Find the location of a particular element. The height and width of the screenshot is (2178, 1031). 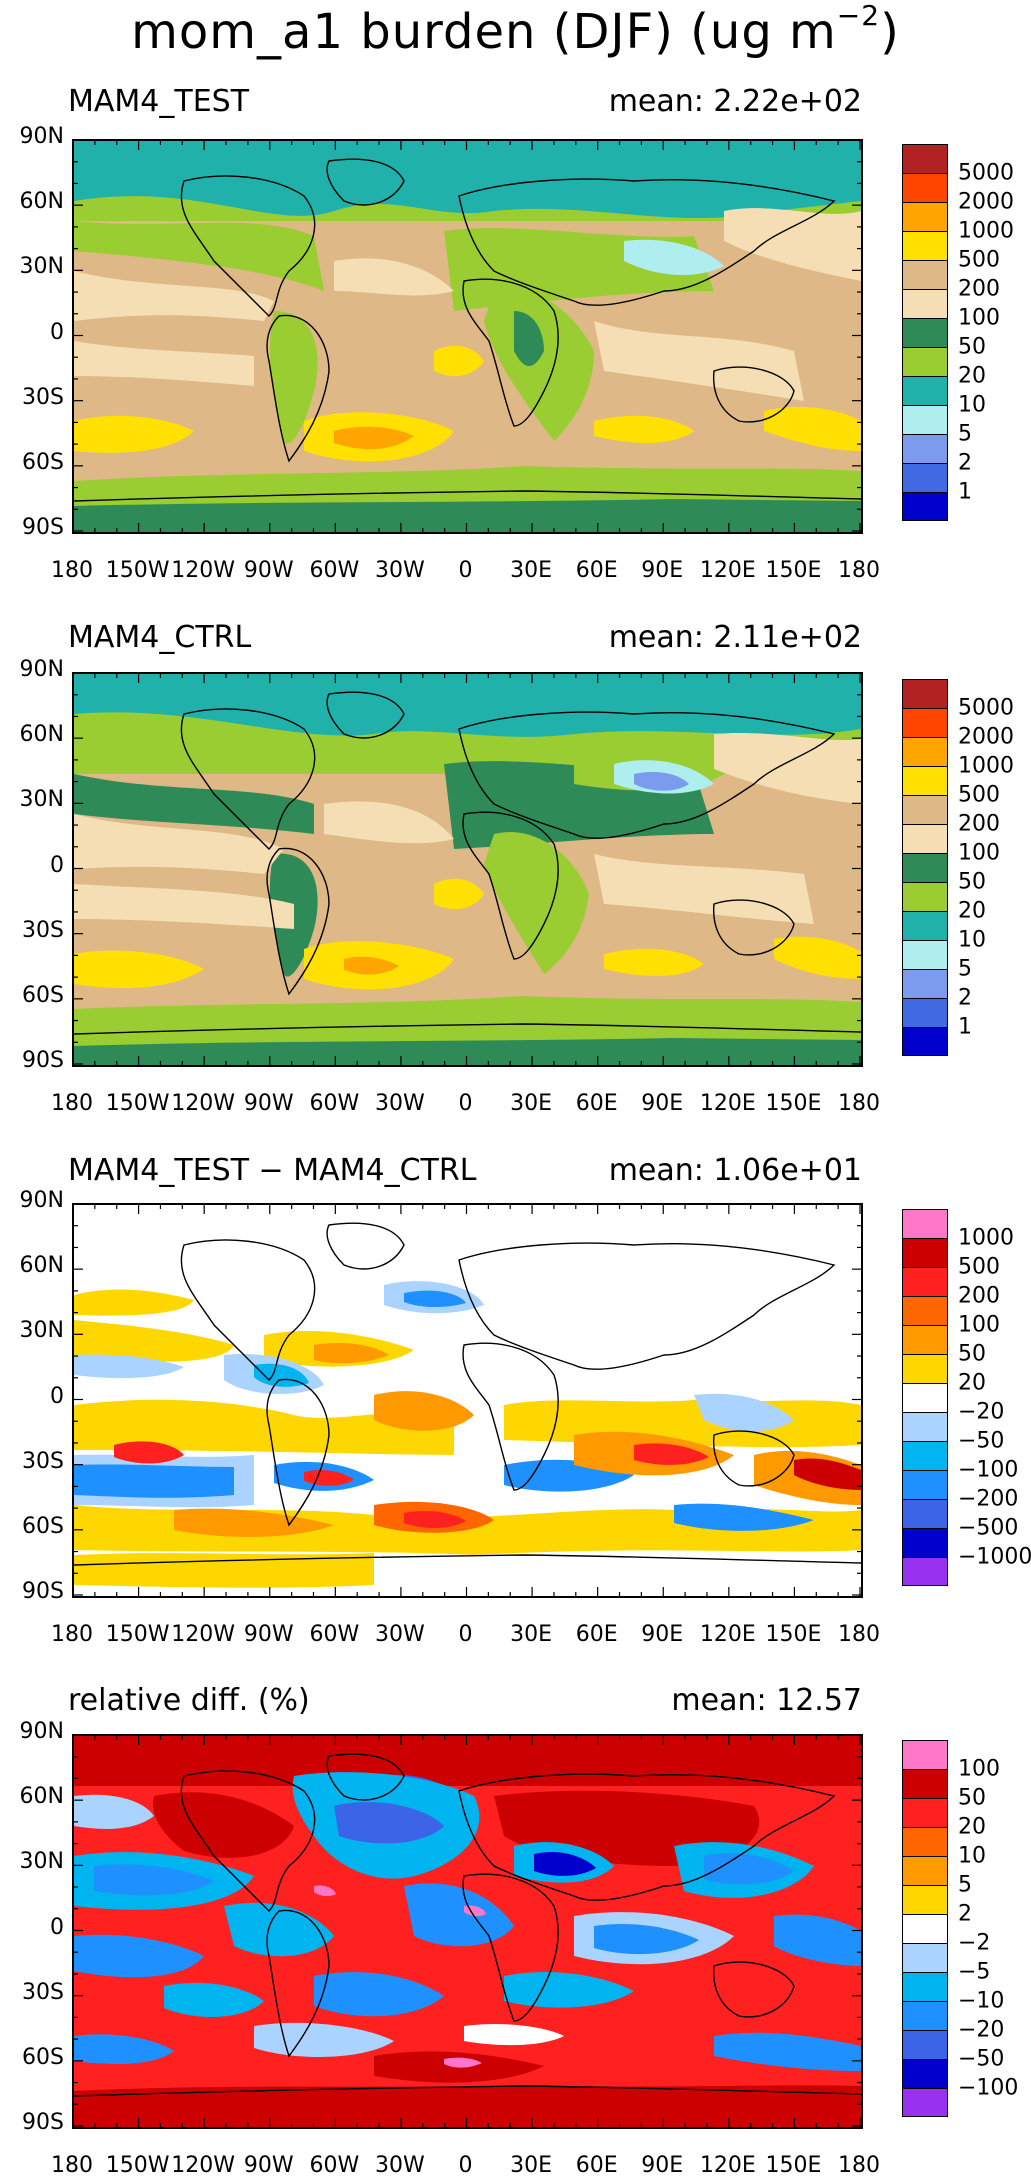

panel-4-map is located at coordinates (467, 1931).